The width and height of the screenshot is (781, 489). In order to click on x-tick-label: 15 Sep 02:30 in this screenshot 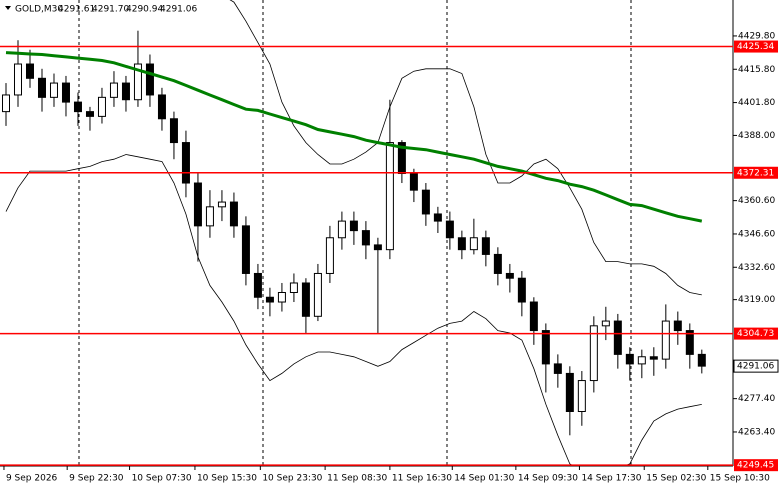, I will do `click(676, 479)`.